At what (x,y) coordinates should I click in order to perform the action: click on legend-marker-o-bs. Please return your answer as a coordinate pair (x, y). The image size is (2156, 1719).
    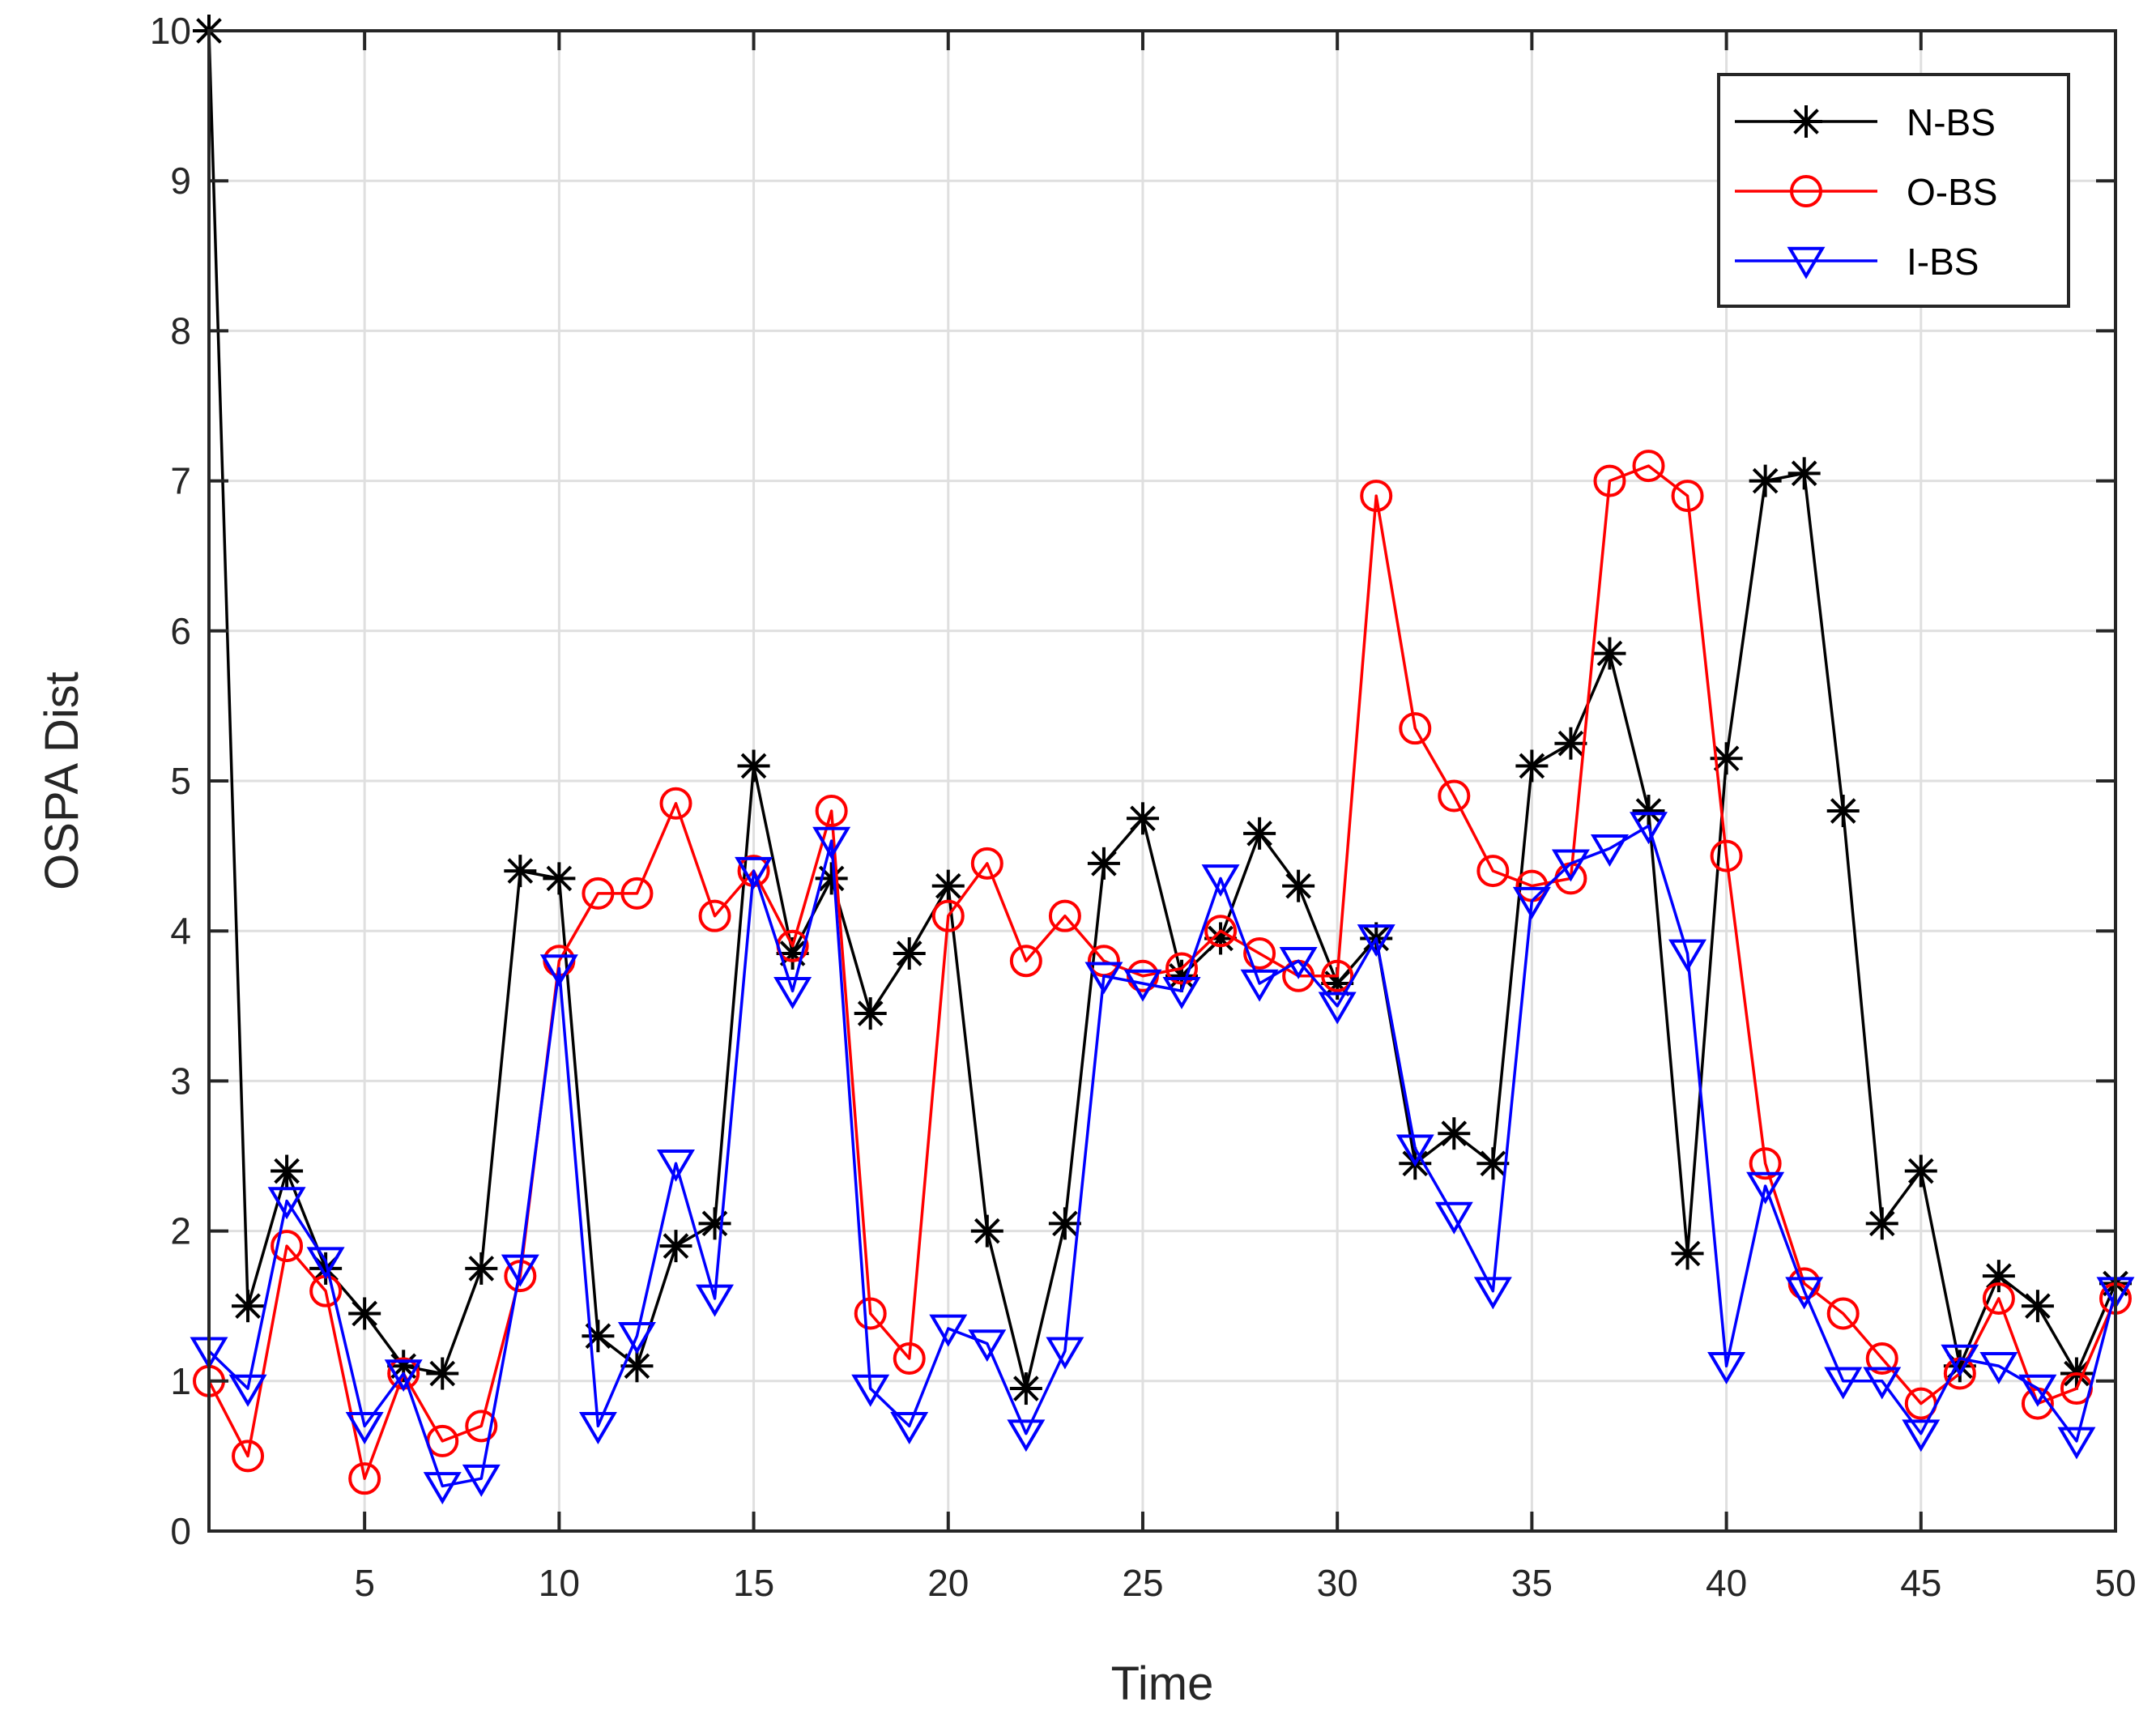
    Looking at the image, I should click on (1806, 191).